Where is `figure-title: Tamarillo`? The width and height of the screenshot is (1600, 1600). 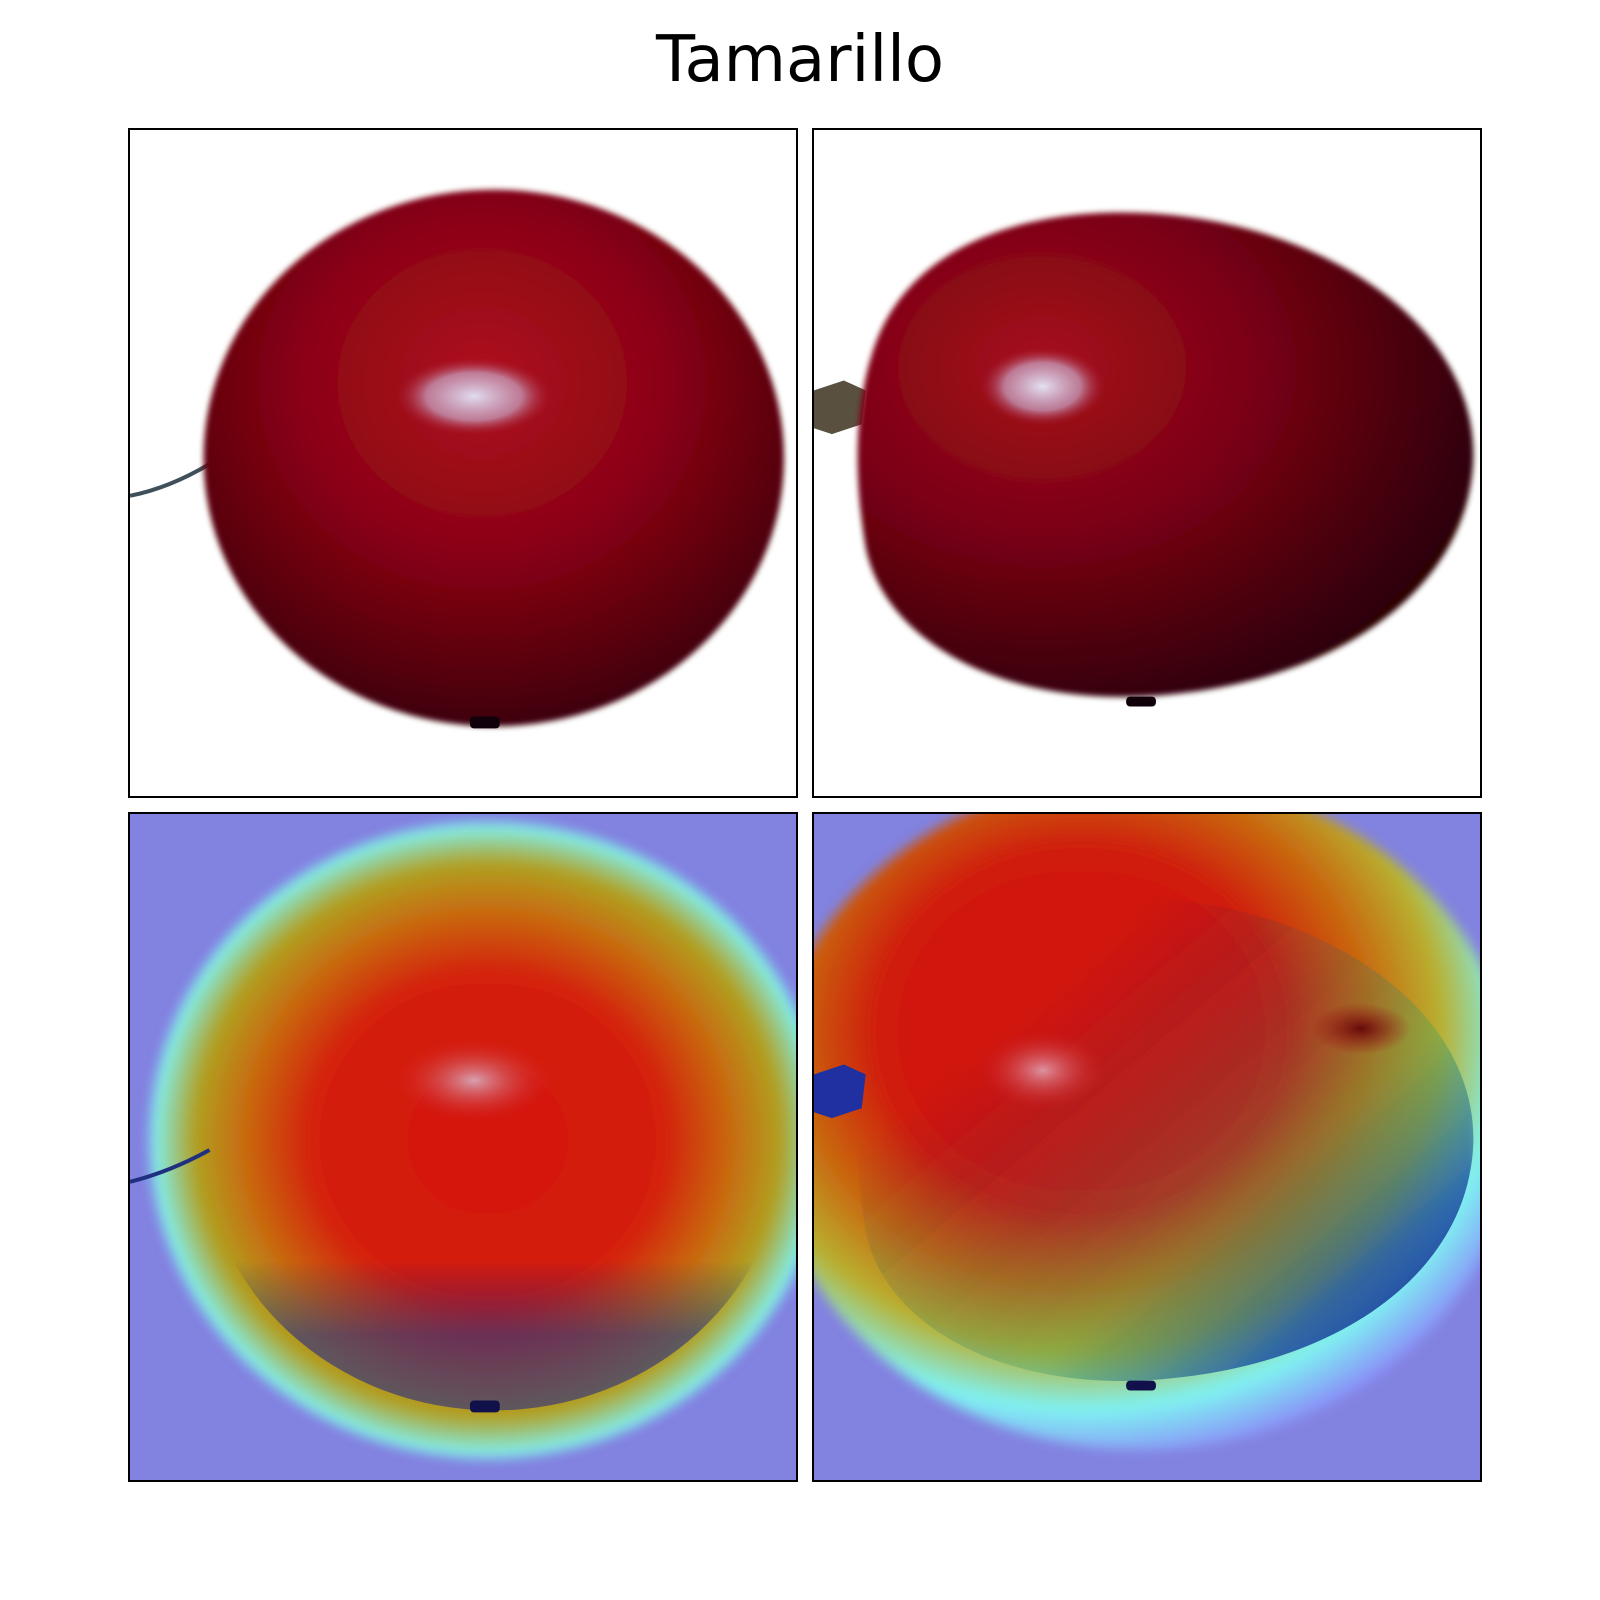 figure-title: Tamarillo is located at coordinates (800, 60).